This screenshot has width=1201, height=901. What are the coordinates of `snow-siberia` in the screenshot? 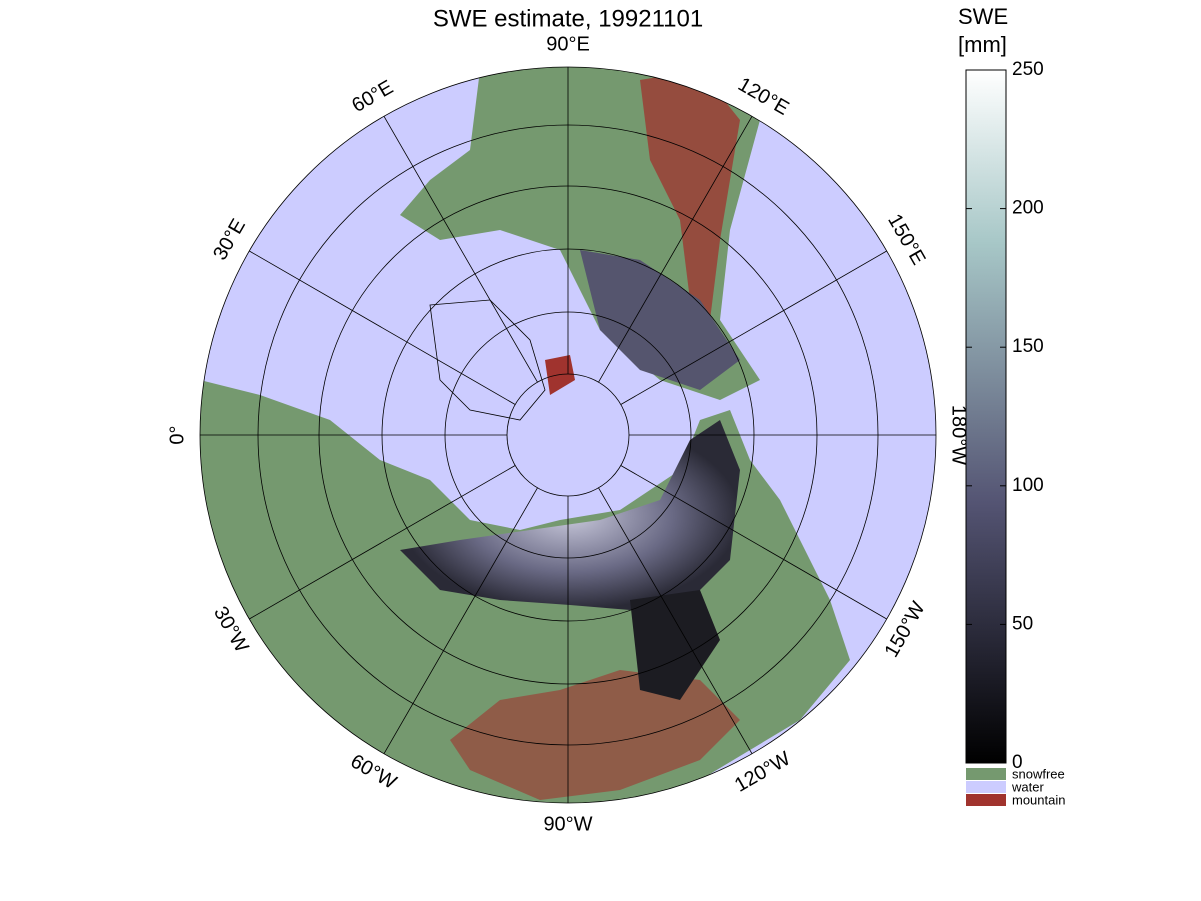 It's located at (675, 645).